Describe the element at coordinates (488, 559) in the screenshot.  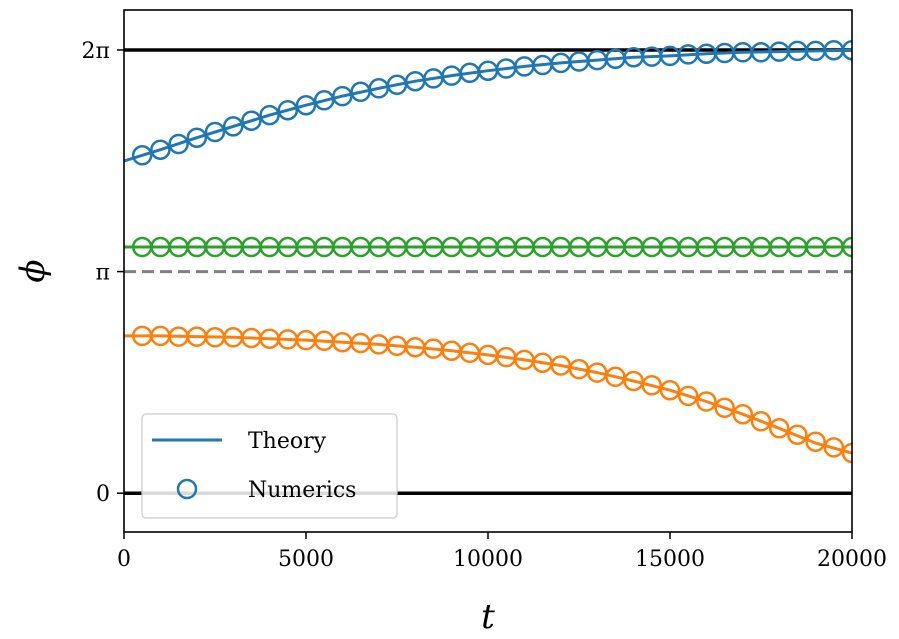
I see `x-tick-label: 10000` at that location.